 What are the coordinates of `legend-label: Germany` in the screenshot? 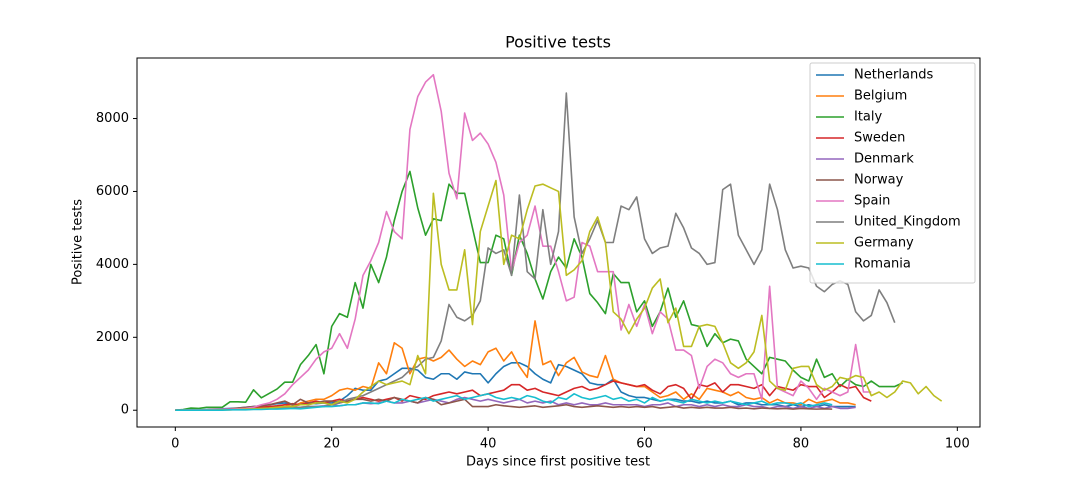 It's located at (884, 243).